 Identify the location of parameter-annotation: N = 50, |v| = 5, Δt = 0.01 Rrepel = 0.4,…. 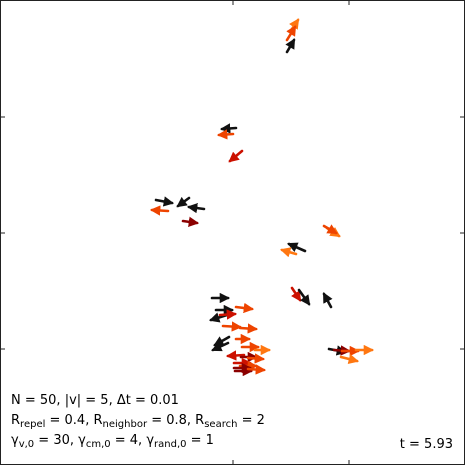
(232, 422).